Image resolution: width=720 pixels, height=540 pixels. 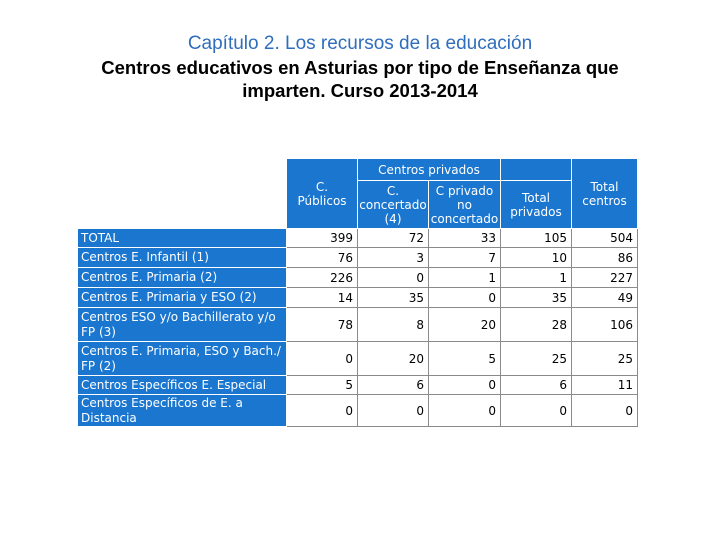 I want to click on cell-concertado: 20, so click(x=393, y=358).